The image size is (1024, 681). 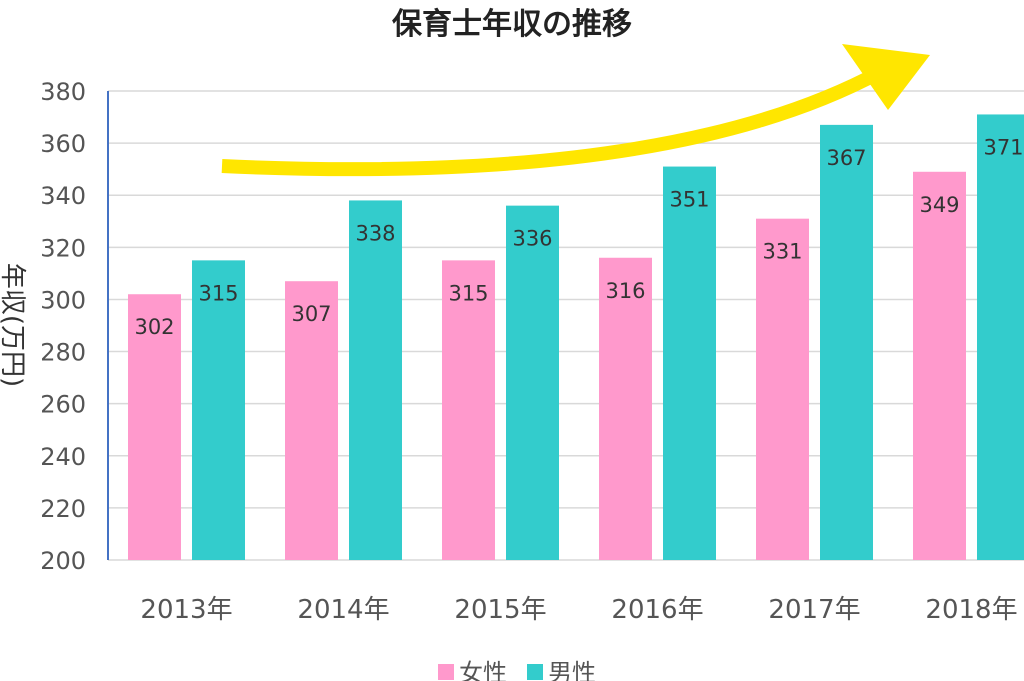 What do you see at coordinates (63, 405) in the screenshot?
I see `y-tick-label: 260` at bounding box center [63, 405].